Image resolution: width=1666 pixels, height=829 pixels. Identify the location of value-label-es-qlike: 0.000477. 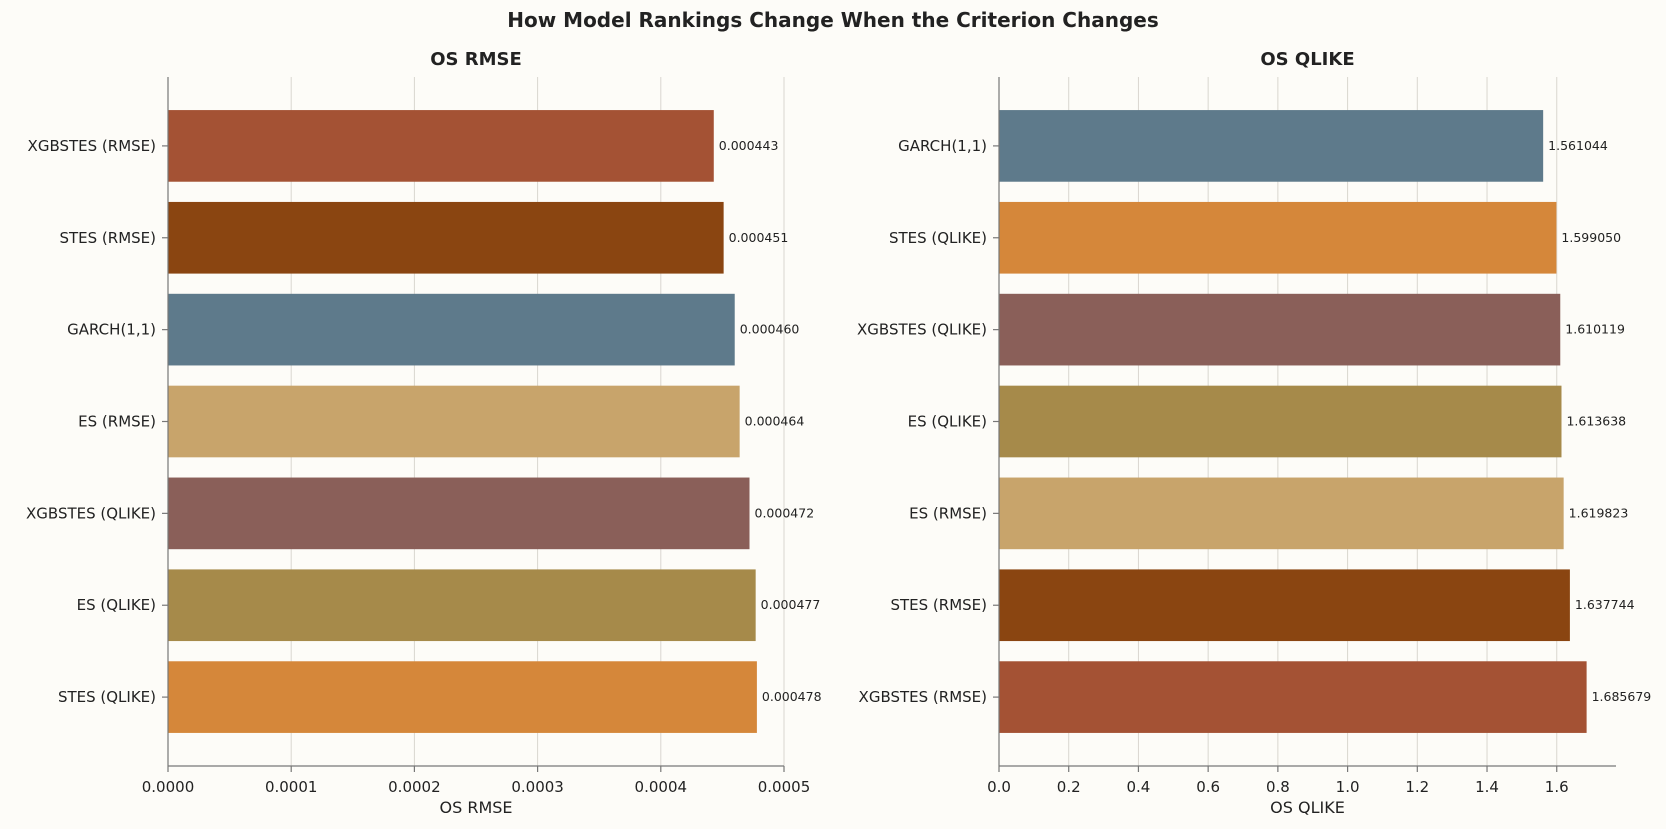
(791, 604).